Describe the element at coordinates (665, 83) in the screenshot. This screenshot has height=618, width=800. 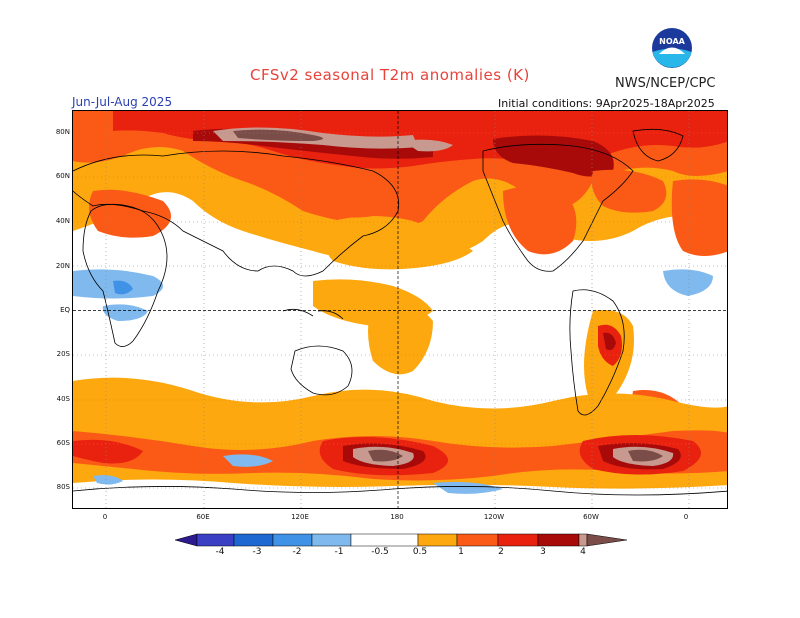
I see `agency-label: NWS/NCEP/CPC` at that location.